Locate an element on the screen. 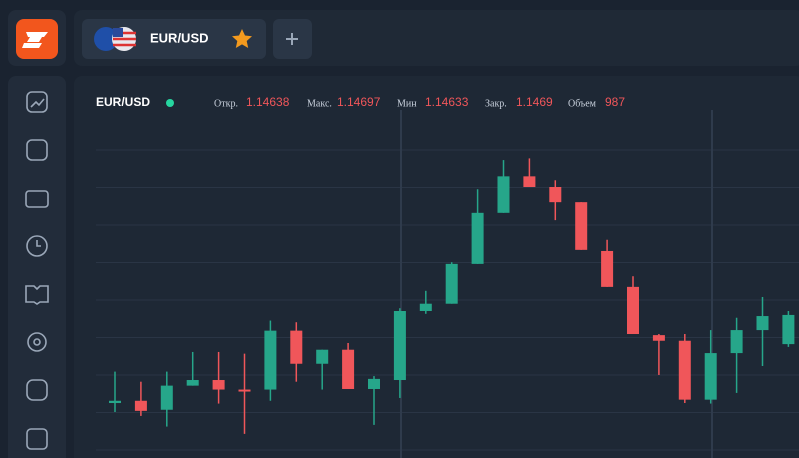 The image size is (799, 458). logo-mark is located at coordinates (35, 40).